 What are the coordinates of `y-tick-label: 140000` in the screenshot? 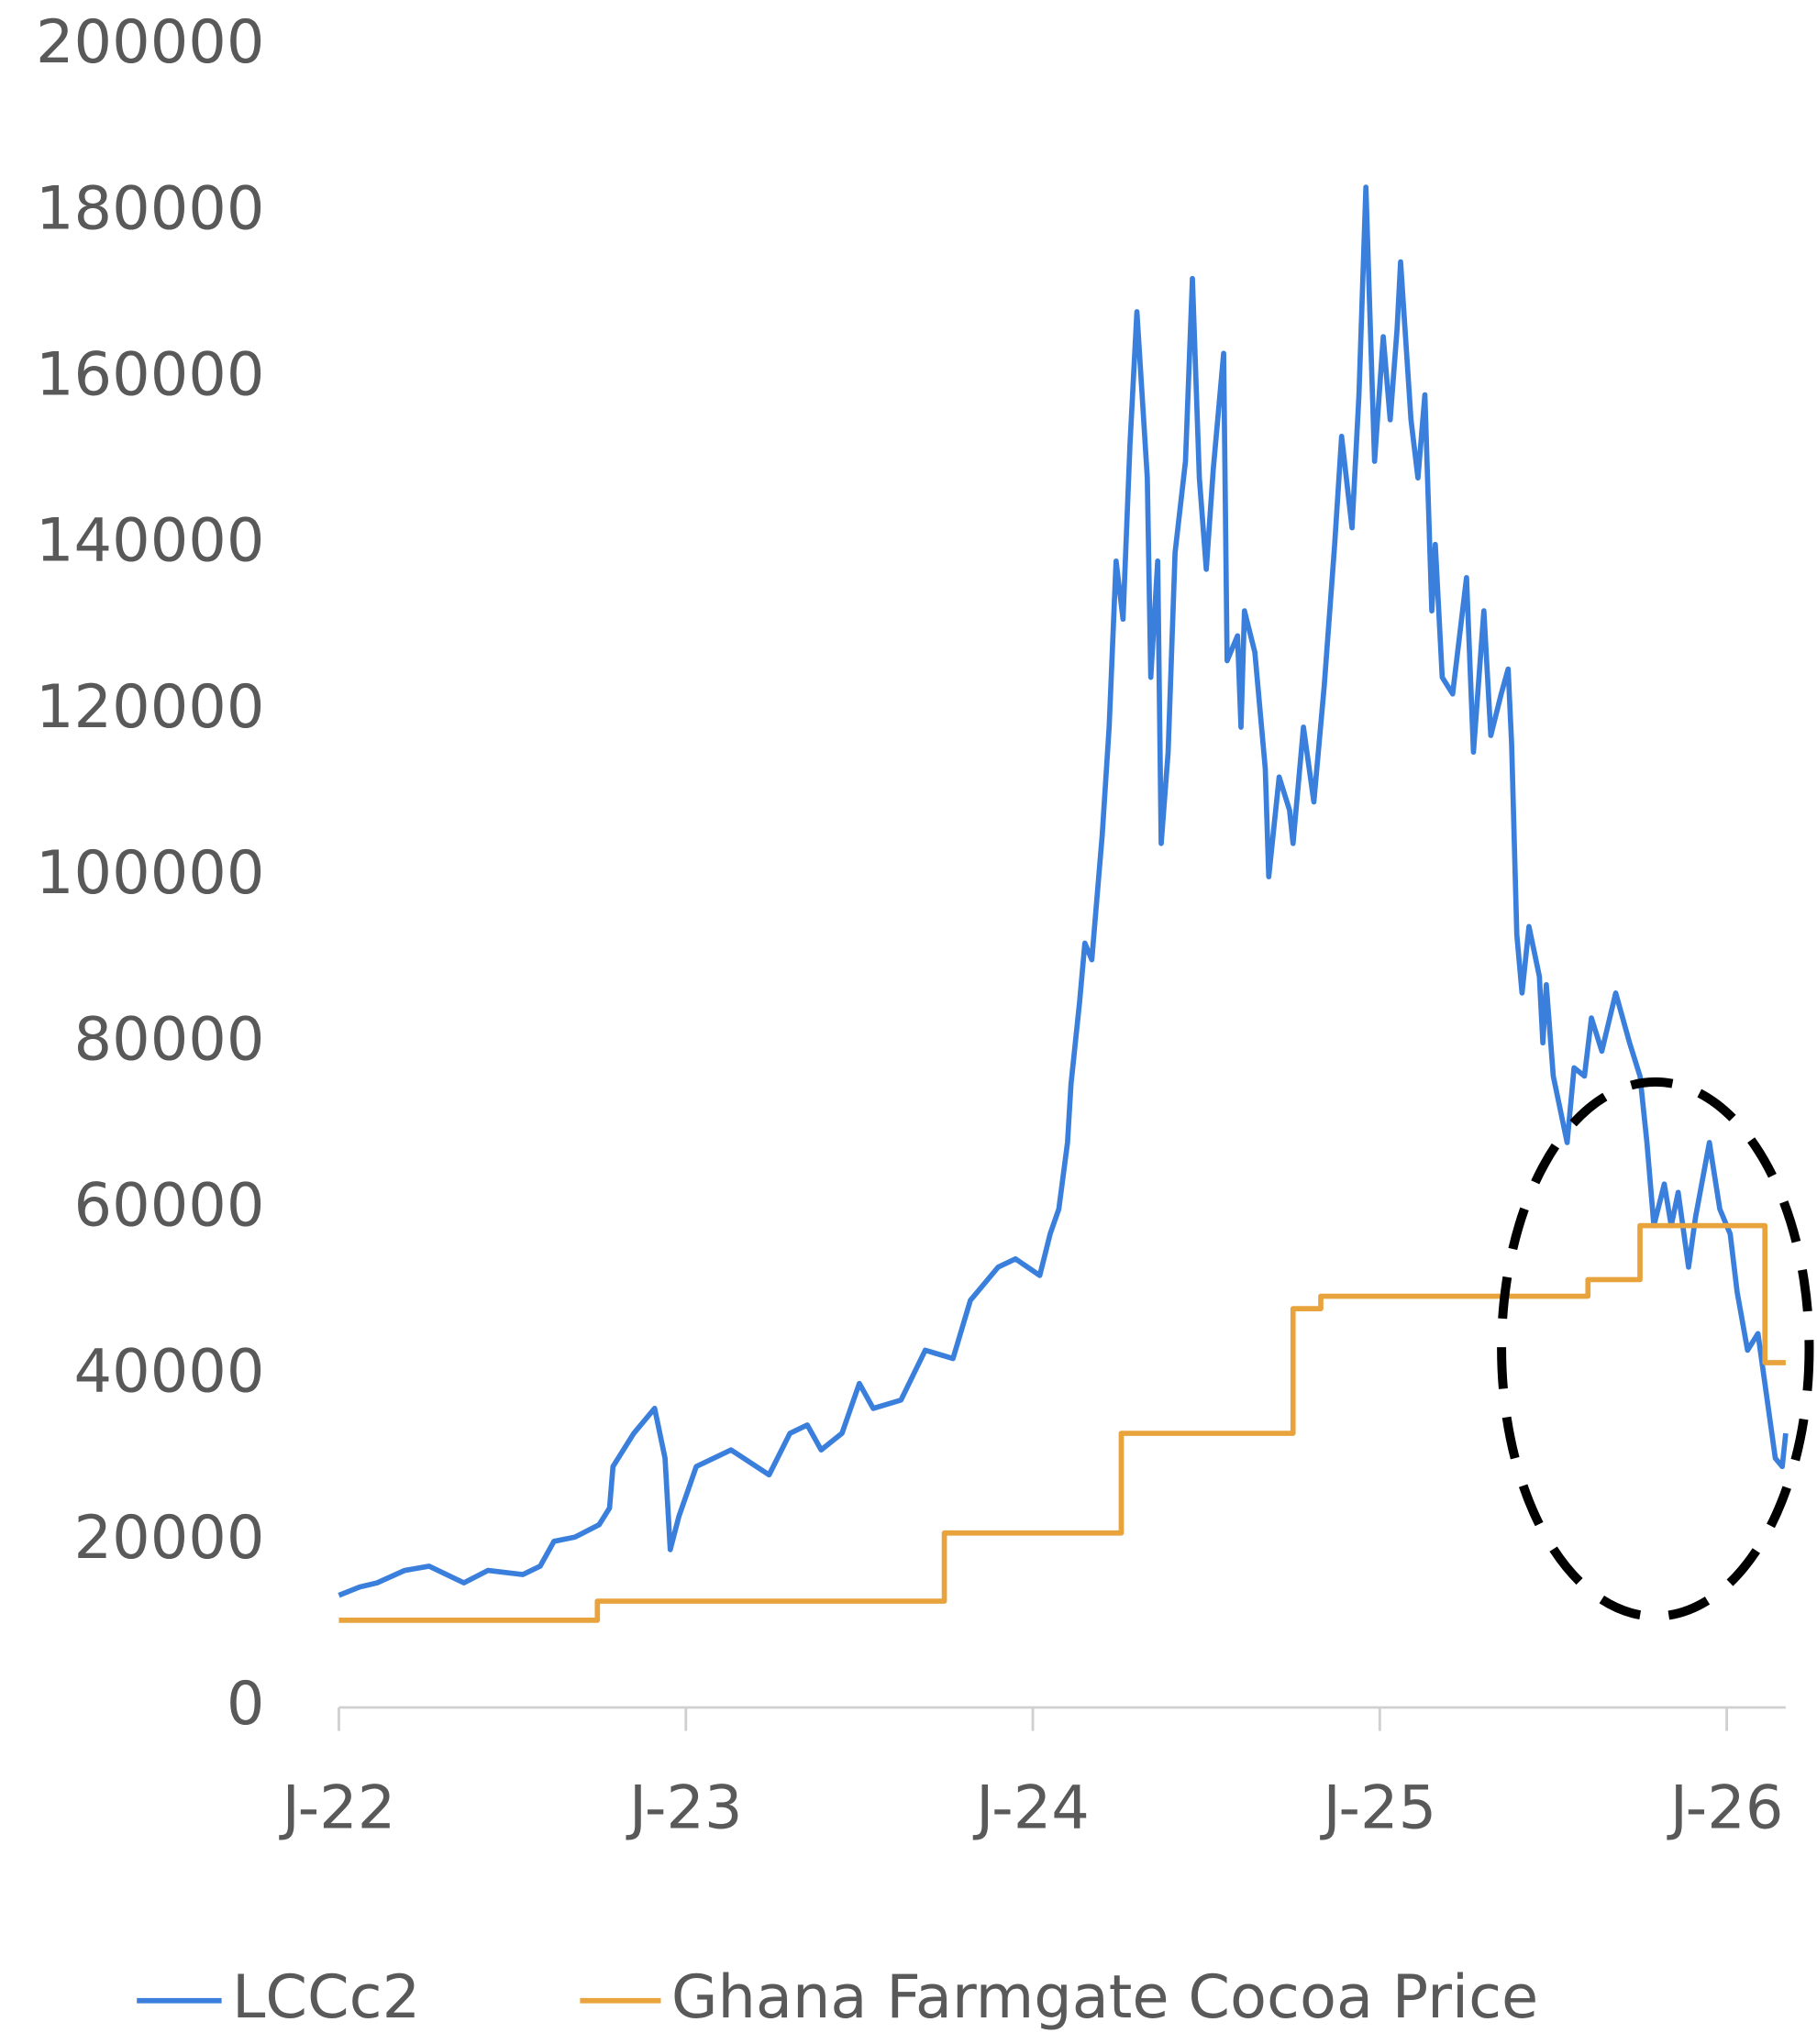 It's located at (150, 541).